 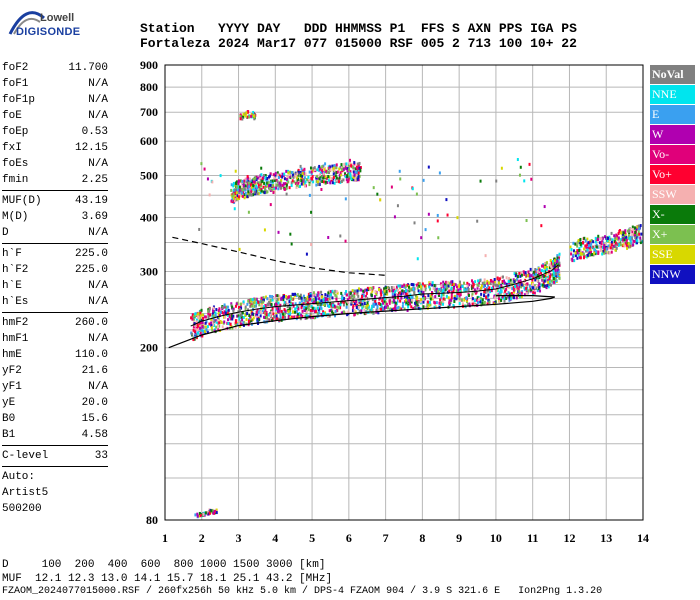 What do you see at coordinates (569, 538) in the screenshot?
I see `x-tick-label: 12` at bounding box center [569, 538].